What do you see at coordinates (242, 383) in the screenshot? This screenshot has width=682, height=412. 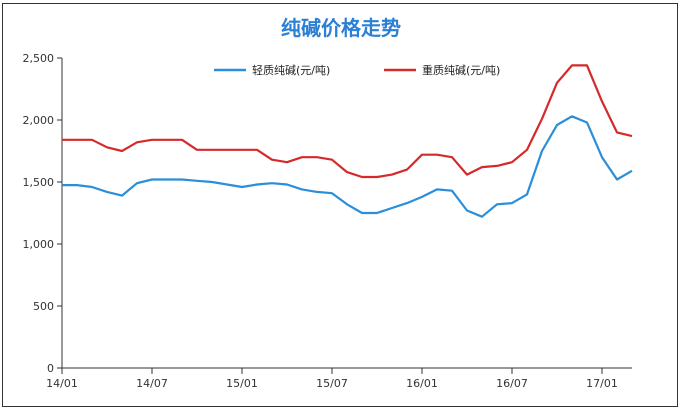 I see `x-tick-label: 15/01` at bounding box center [242, 383].